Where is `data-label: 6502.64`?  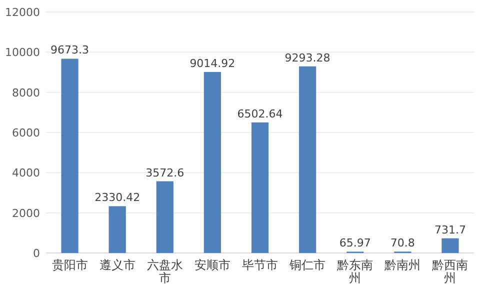 data-label: 6502.64 is located at coordinates (260, 113).